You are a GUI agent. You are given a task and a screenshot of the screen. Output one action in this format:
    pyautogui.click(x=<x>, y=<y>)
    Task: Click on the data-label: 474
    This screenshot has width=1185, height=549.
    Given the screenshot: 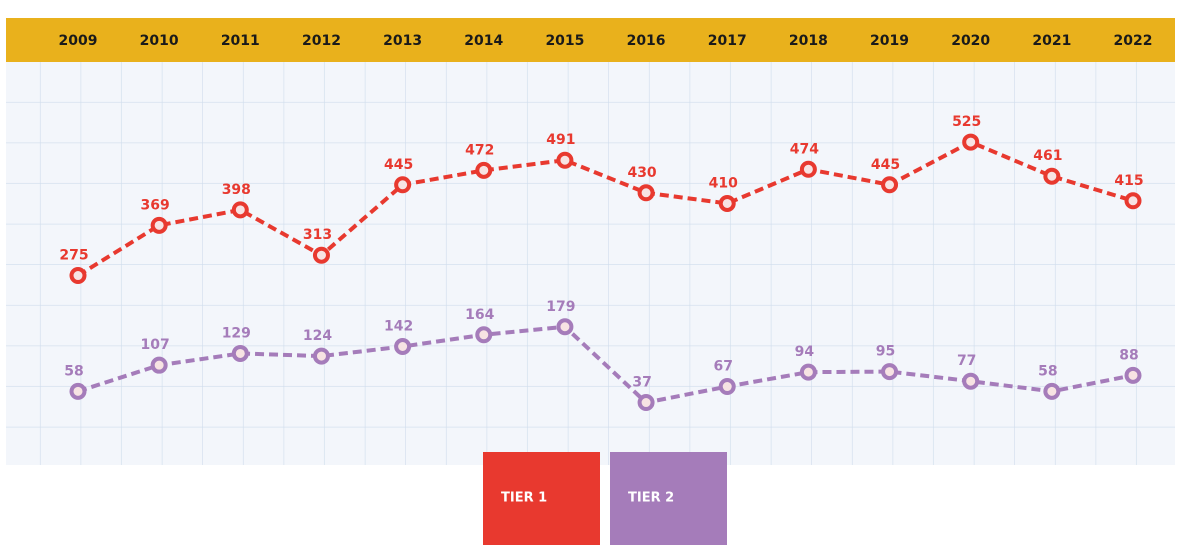 What is the action you would take?
    pyautogui.click(x=804, y=149)
    